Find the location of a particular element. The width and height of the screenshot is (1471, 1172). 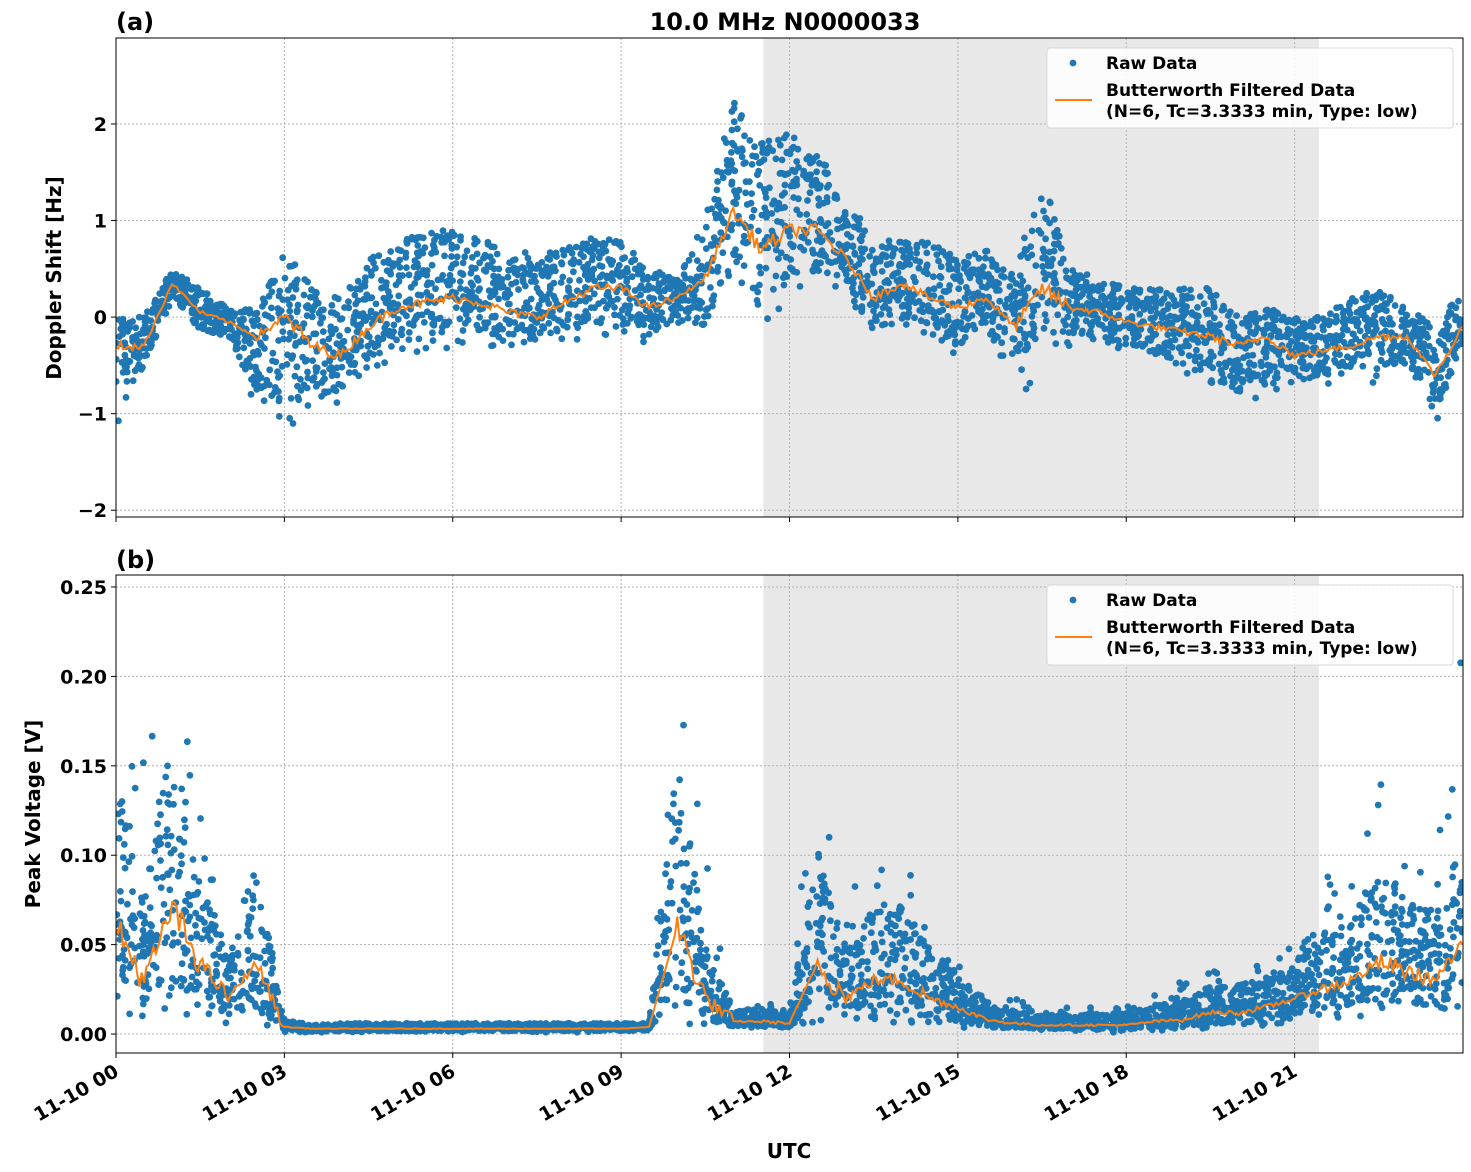

panel-b-label: (b) is located at coordinates (135, 560).